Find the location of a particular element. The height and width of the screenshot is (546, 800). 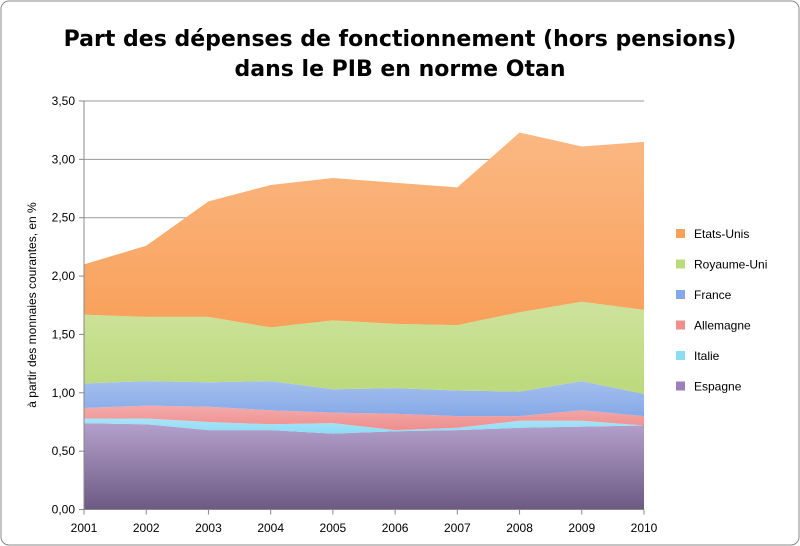

x-tick-label: 2001 is located at coordinates (84, 528).